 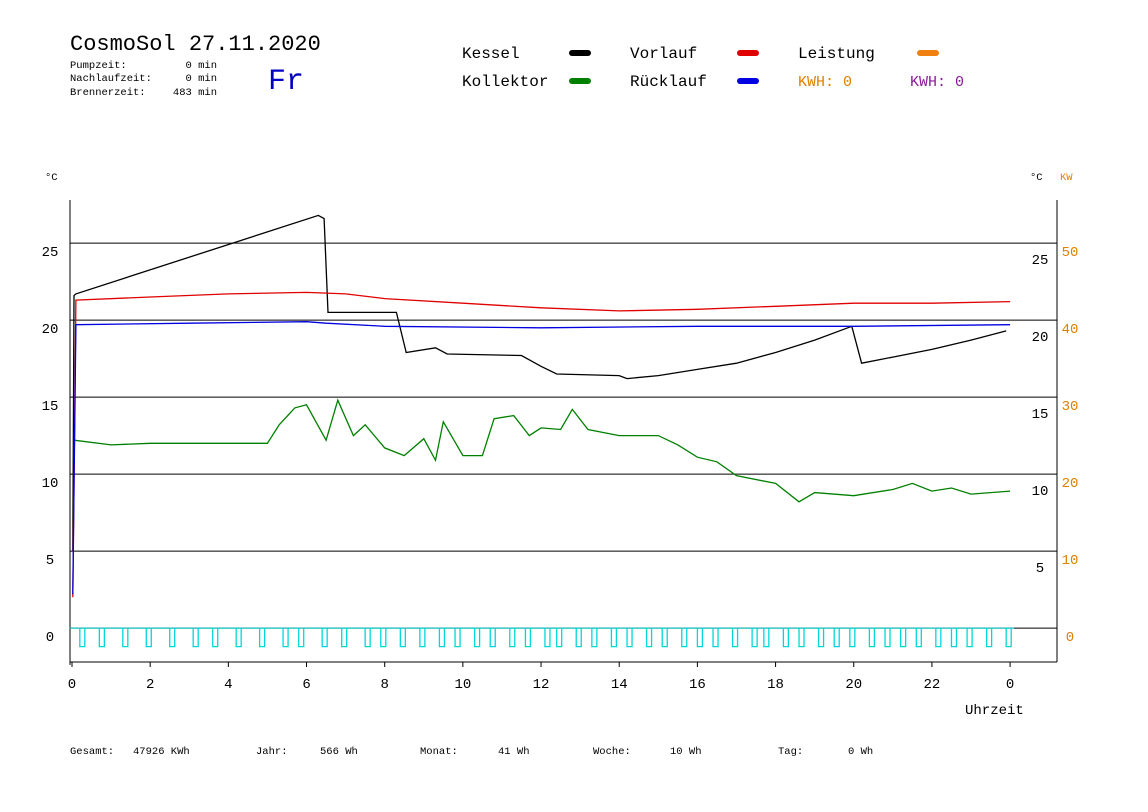 What do you see at coordinates (1070, 253) in the screenshot?
I see `y3-tick-label: 50` at bounding box center [1070, 253].